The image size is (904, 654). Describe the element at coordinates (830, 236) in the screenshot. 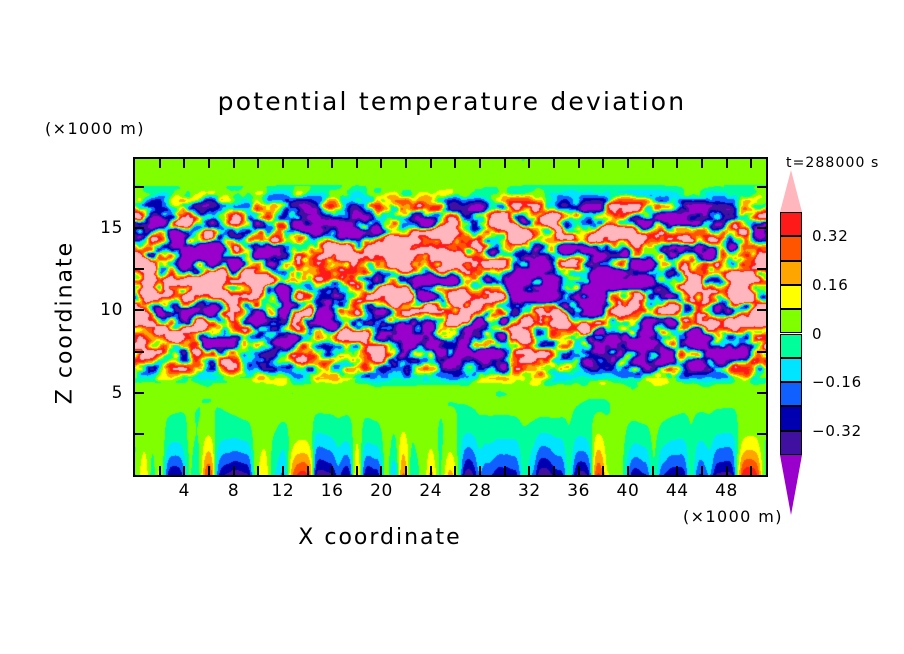

I see `colorbar-tick-label: 0.32` at that location.